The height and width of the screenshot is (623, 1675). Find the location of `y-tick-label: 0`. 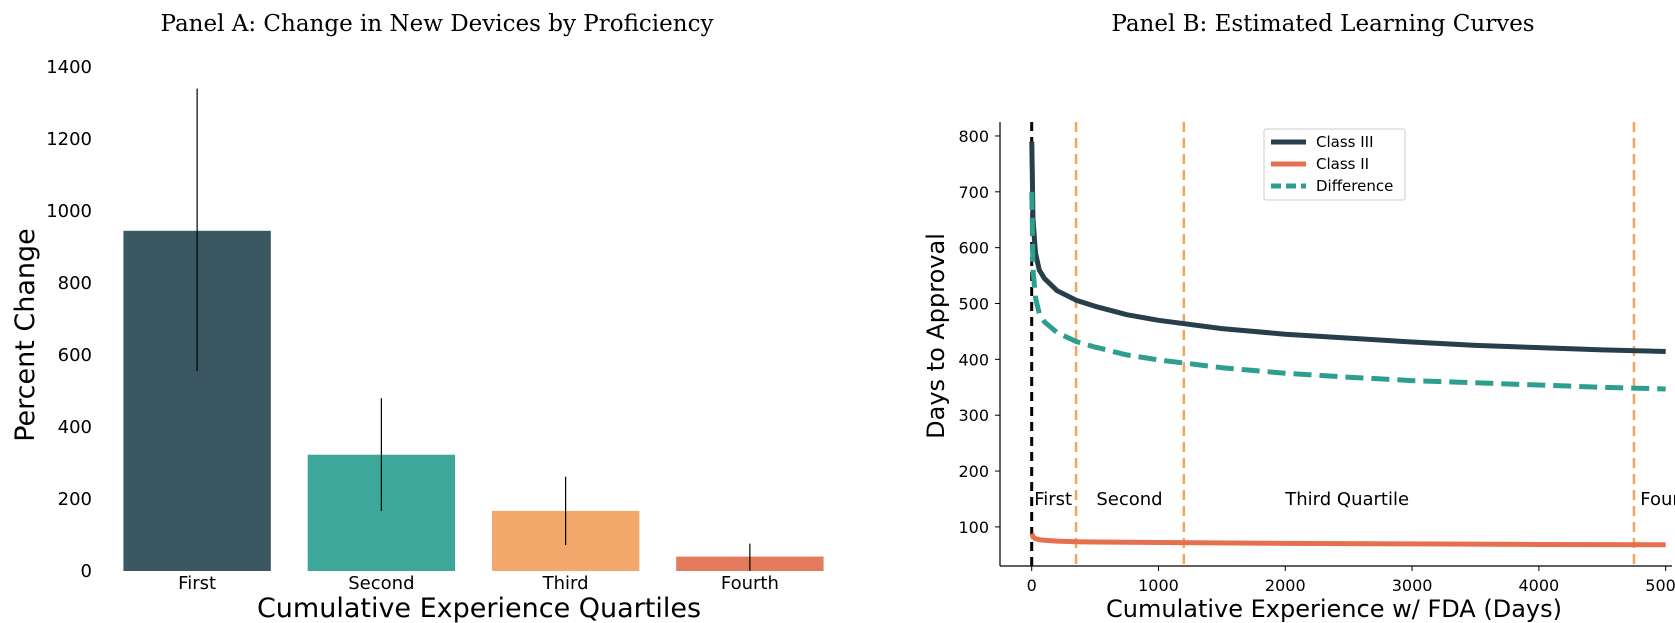

y-tick-label: 0 is located at coordinates (86, 571).